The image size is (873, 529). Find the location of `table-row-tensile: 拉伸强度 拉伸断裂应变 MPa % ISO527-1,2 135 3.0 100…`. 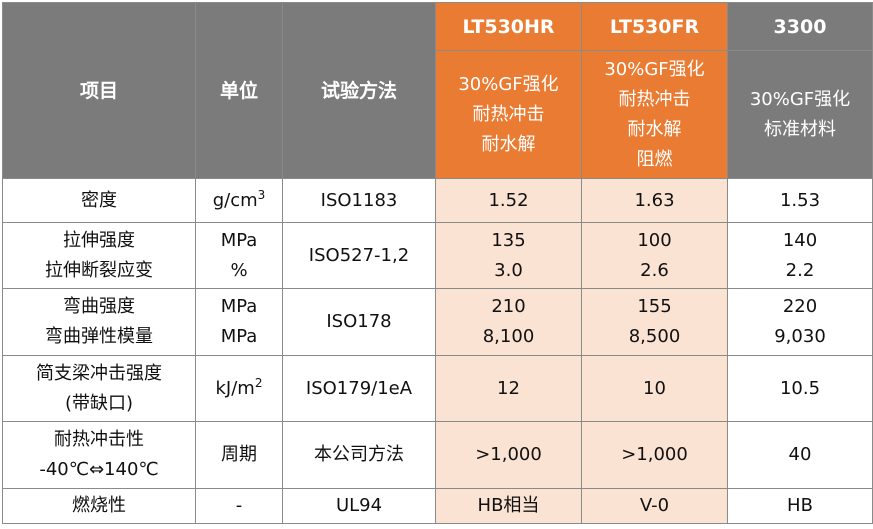

table-row-tensile: 拉伸强度 拉伸断裂应变 MPa % ISO527-1,2 135 3.0 100… is located at coordinates (437, 255).